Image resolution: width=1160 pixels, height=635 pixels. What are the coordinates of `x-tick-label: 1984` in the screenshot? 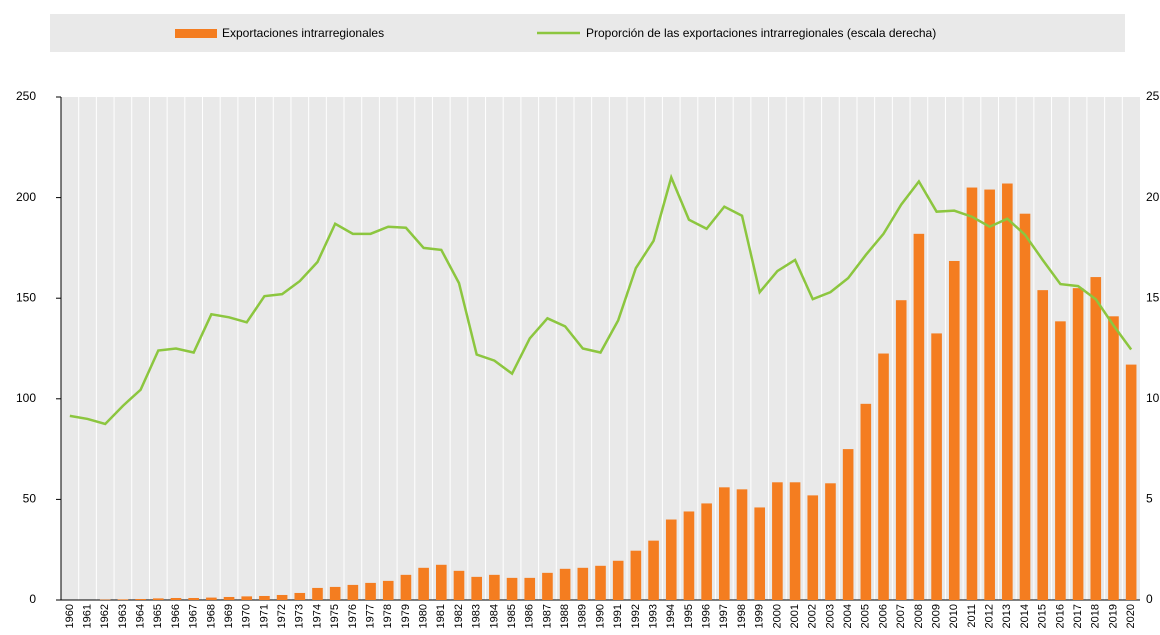 It's located at (494, 616).